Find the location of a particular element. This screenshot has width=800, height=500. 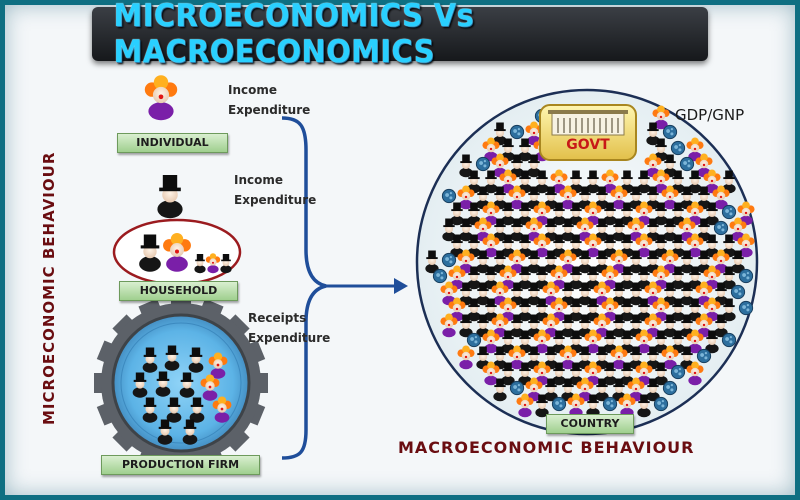

country-label: COUNTRY is located at coordinates (590, 424).